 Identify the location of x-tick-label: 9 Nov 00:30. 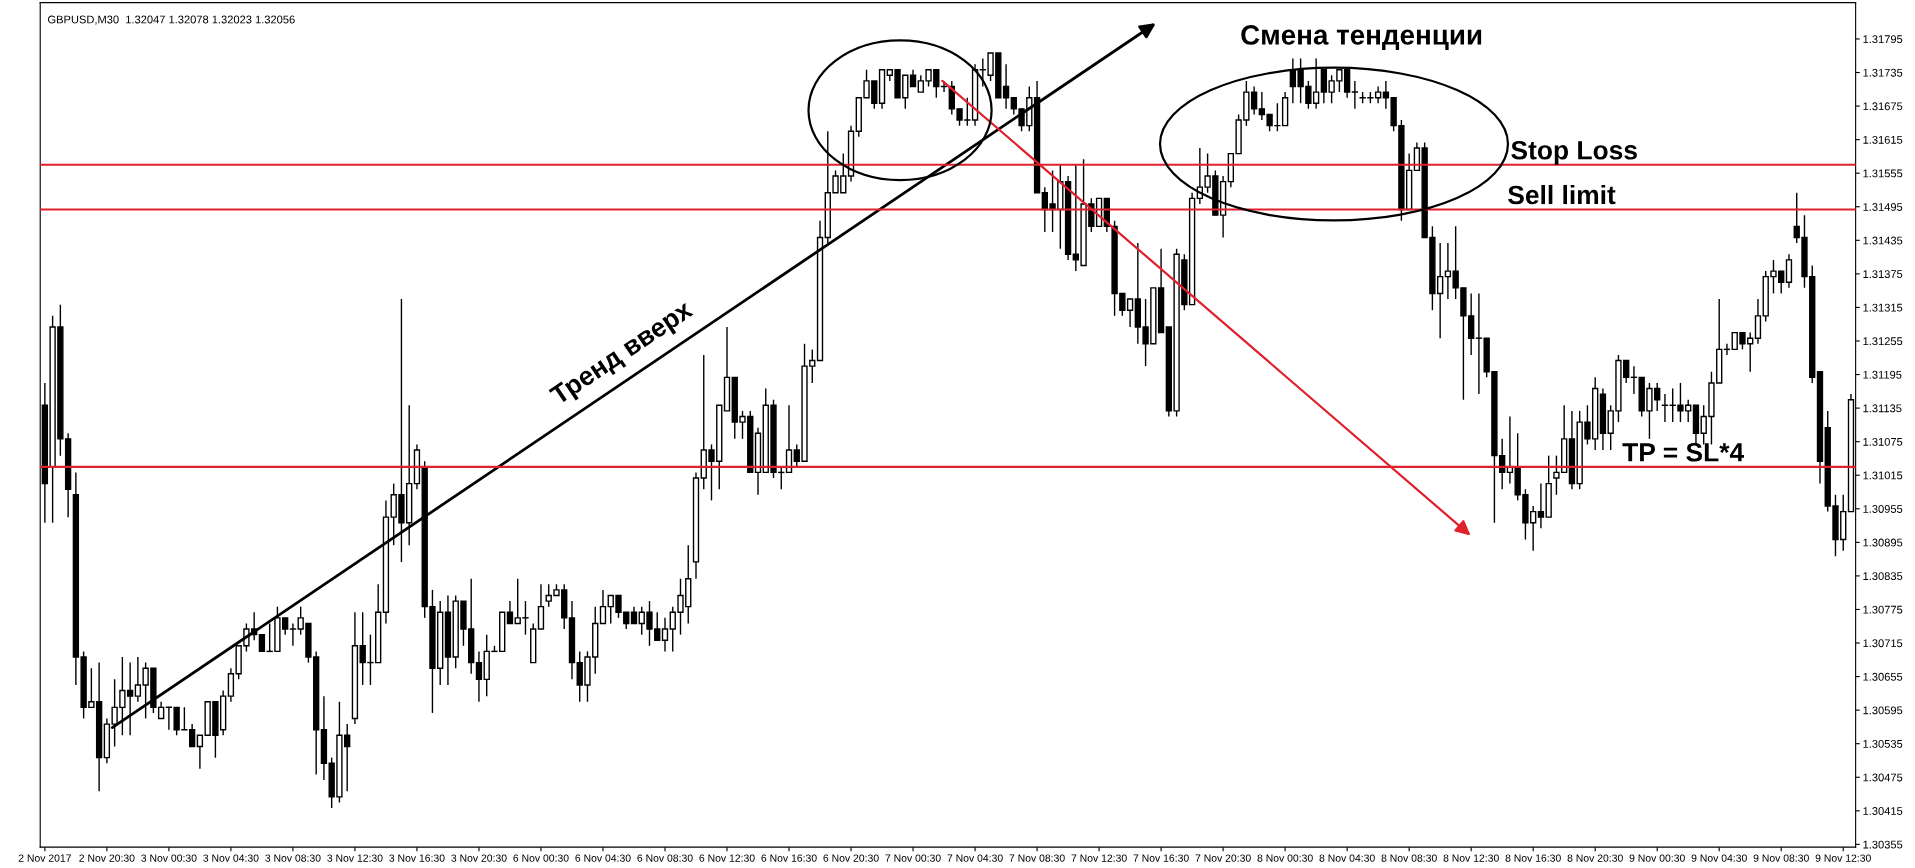
(1657, 858).